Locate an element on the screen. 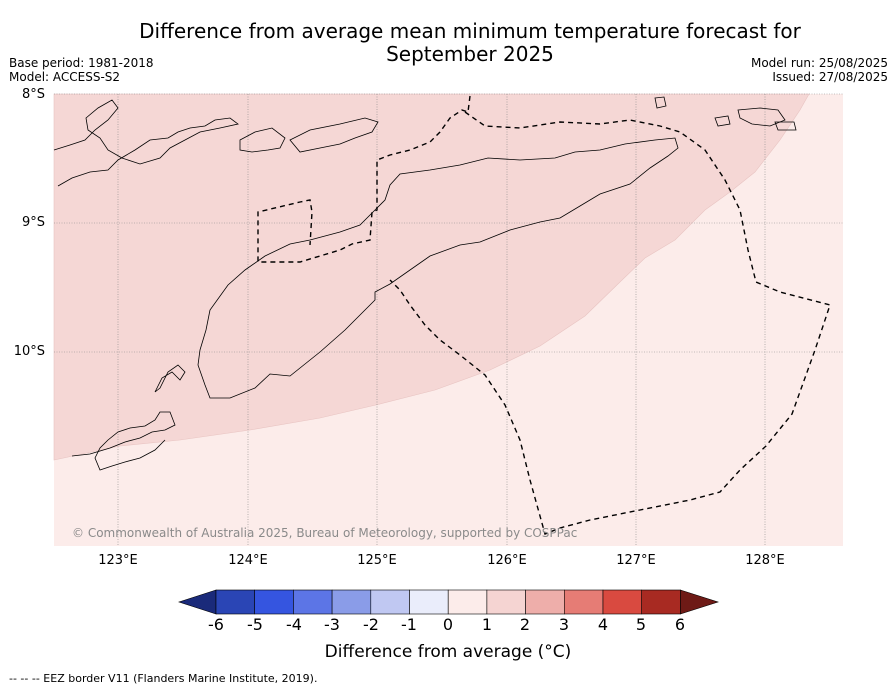 The width and height of the screenshot is (896, 690). lat-label-9s: 9°S is located at coordinates (33, 222).